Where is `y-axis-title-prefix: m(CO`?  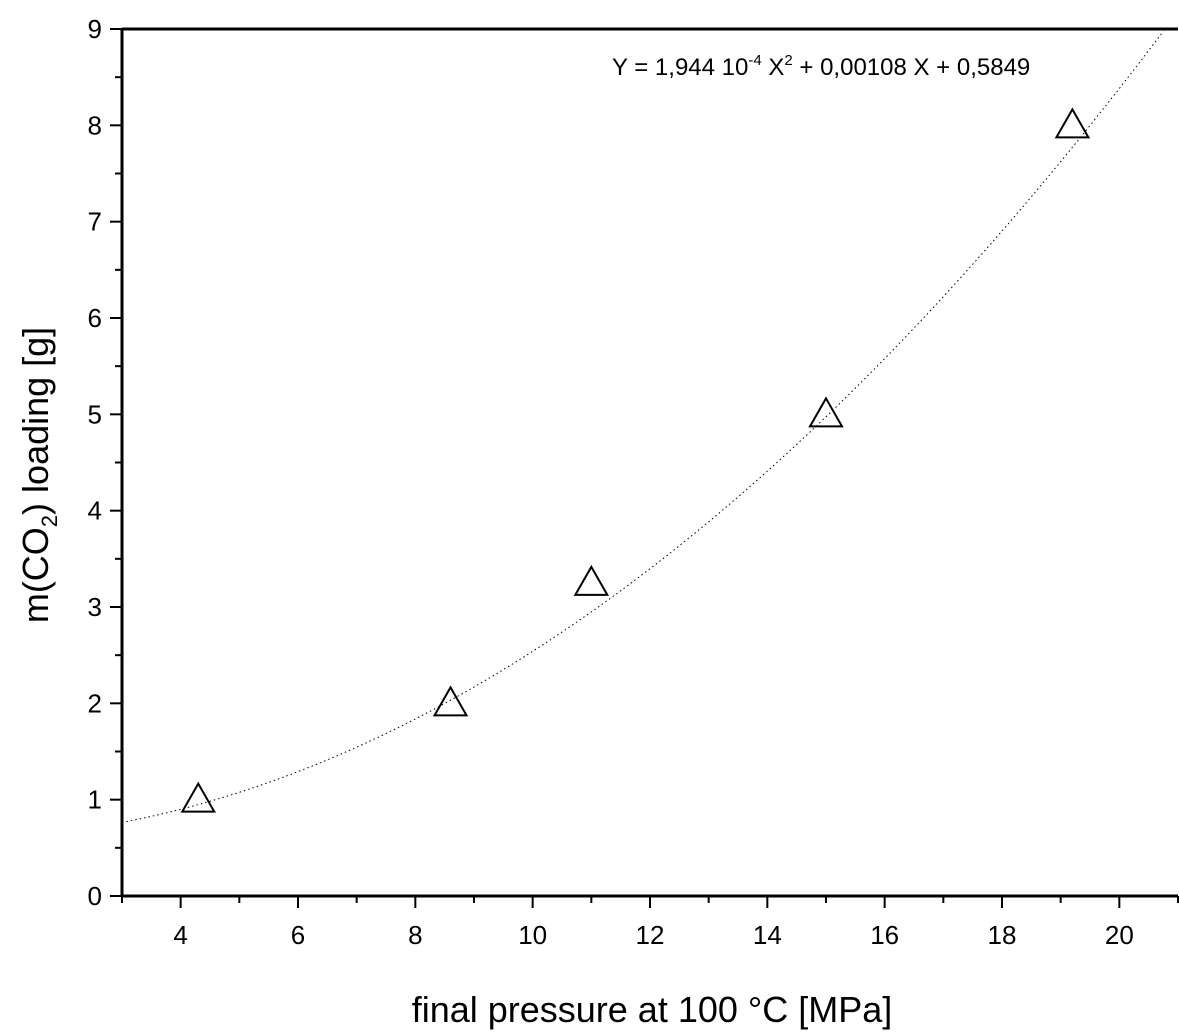
y-axis-title-prefix: m(CO is located at coordinates (35, 575).